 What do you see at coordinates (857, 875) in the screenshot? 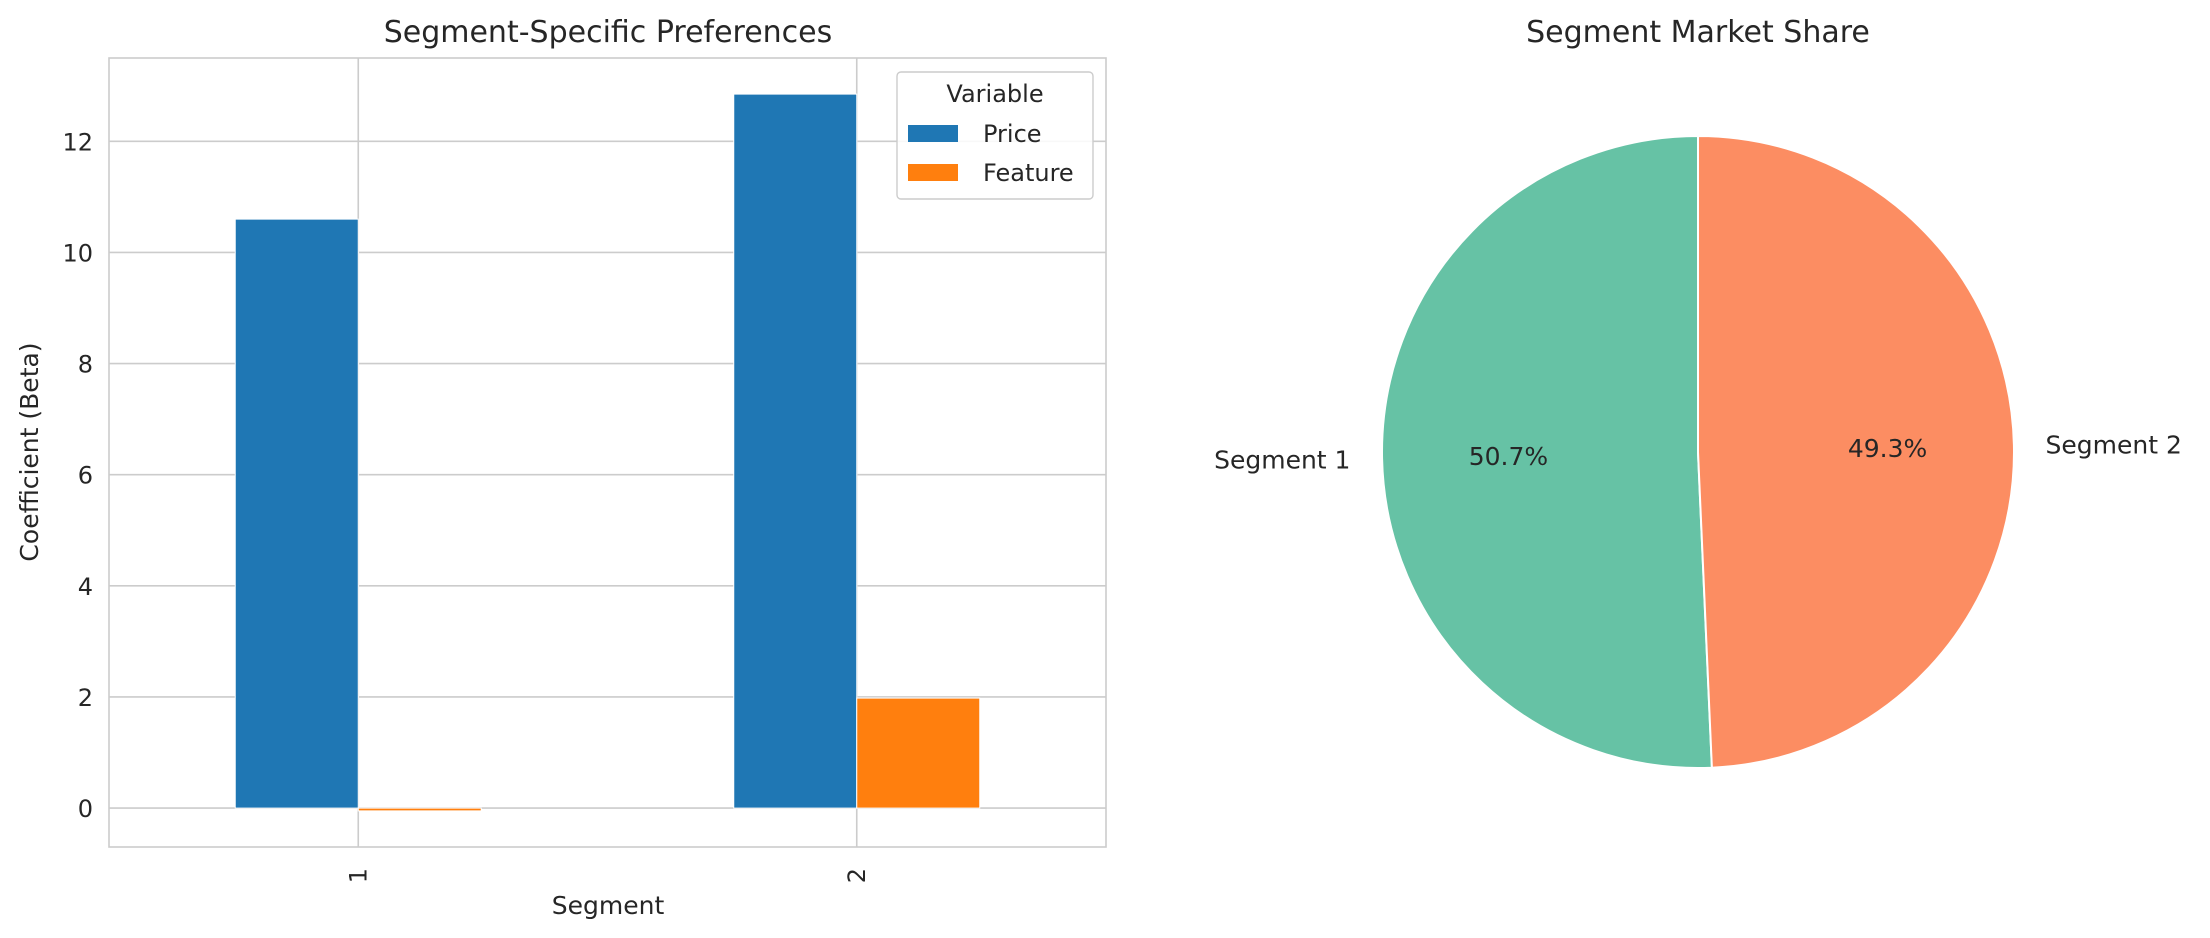
I see `x-tick-label: 2` at bounding box center [857, 875].